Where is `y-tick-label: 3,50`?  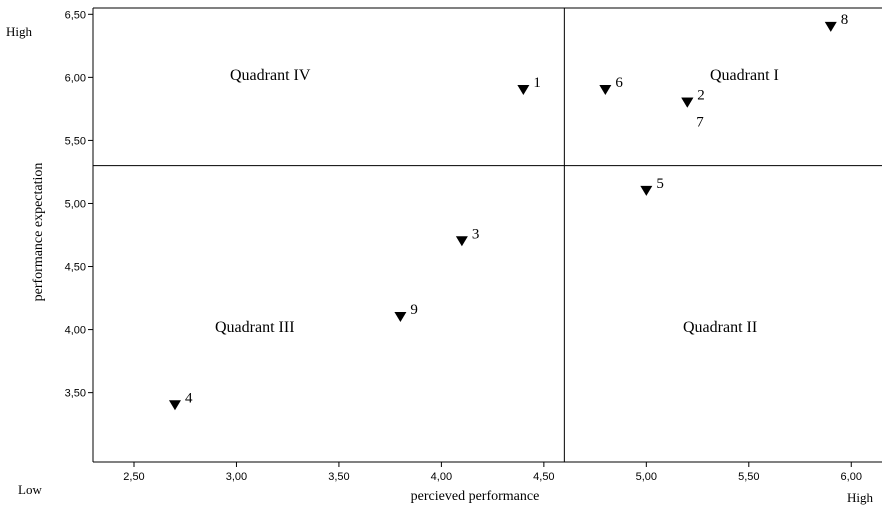
y-tick-label: 3,50 is located at coordinates (75, 394).